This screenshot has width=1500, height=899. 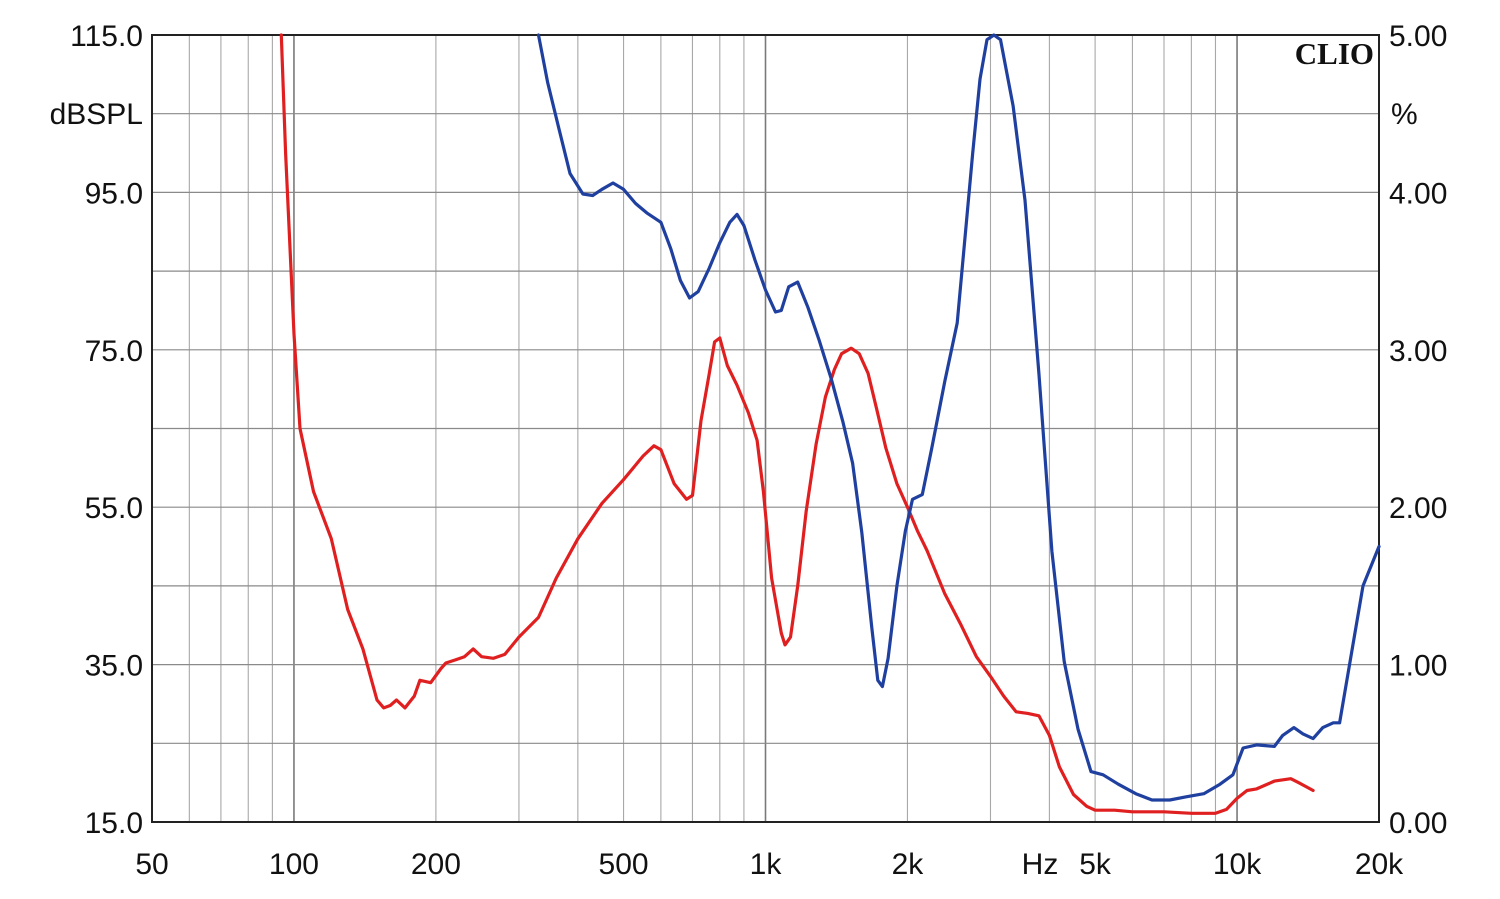 I want to click on left-y-tick-label: 115.0, so click(x=106, y=36).